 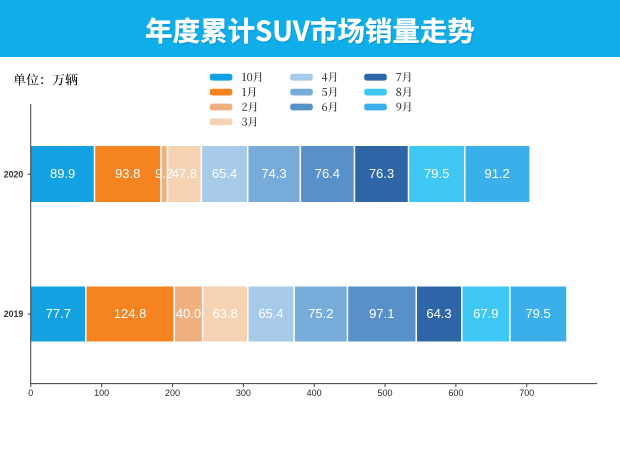 I want to click on svg-text: 400, so click(x=314, y=393).